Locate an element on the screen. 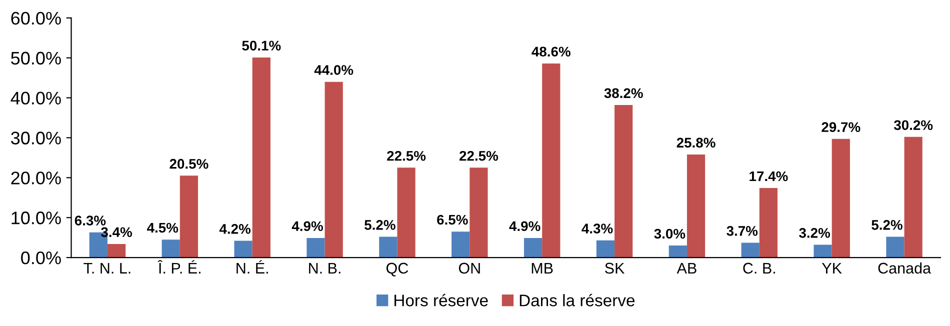 The width and height of the screenshot is (950, 326). data-label: 20.5% is located at coordinates (189, 163).